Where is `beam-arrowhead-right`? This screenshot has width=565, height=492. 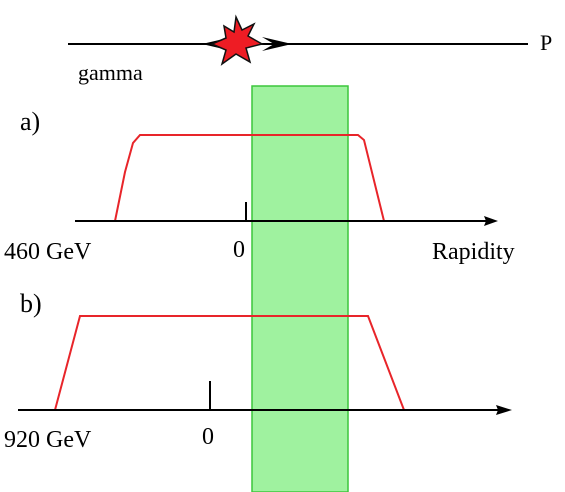
beam-arrowhead-right is located at coordinates (277, 44).